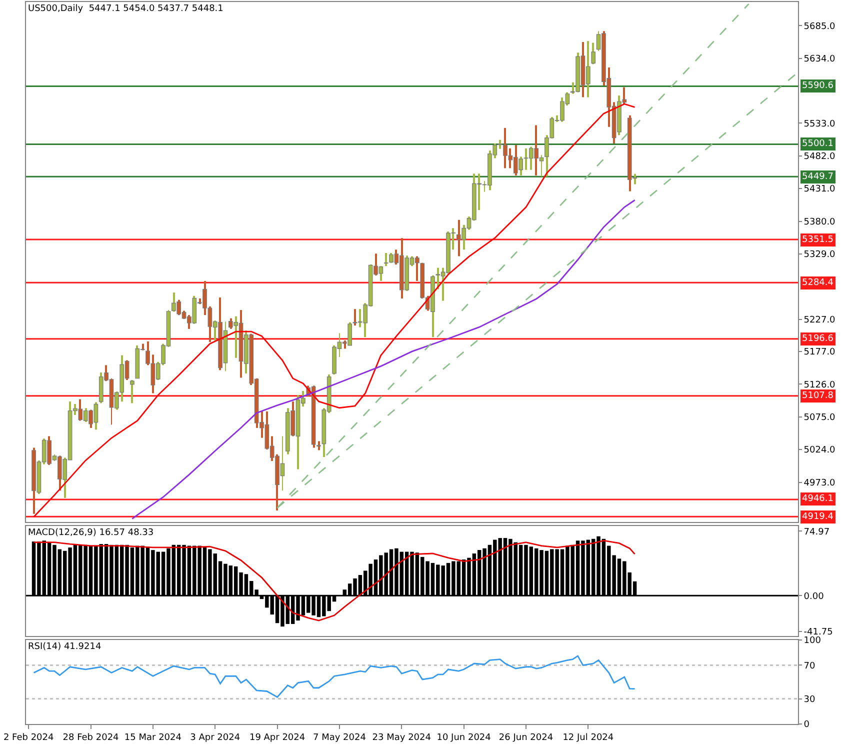 The width and height of the screenshot is (844, 746). I want to click on x-tick-label: 26 Jun 2024, so click(526, 737).